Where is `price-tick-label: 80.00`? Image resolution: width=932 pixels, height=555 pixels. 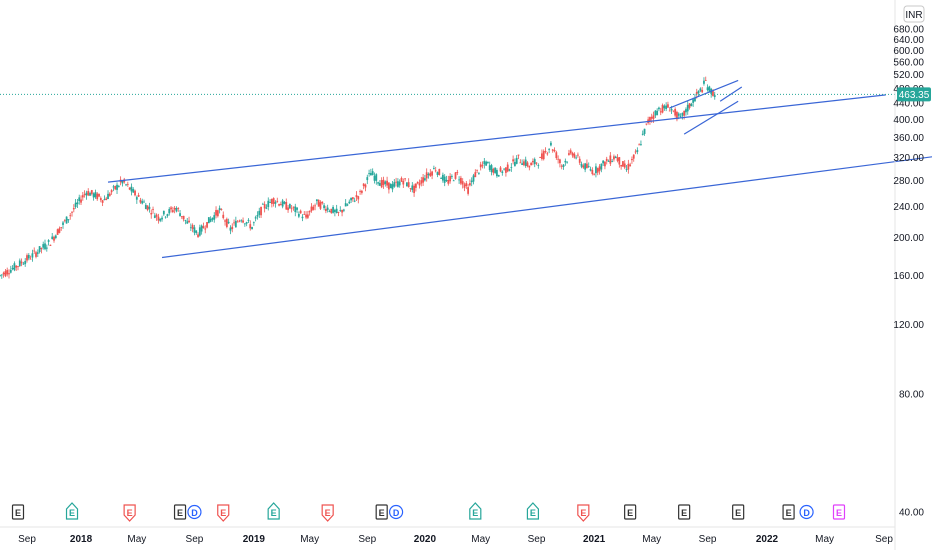
price-tick-label: 80.00 is located at coordinates (911, 394).